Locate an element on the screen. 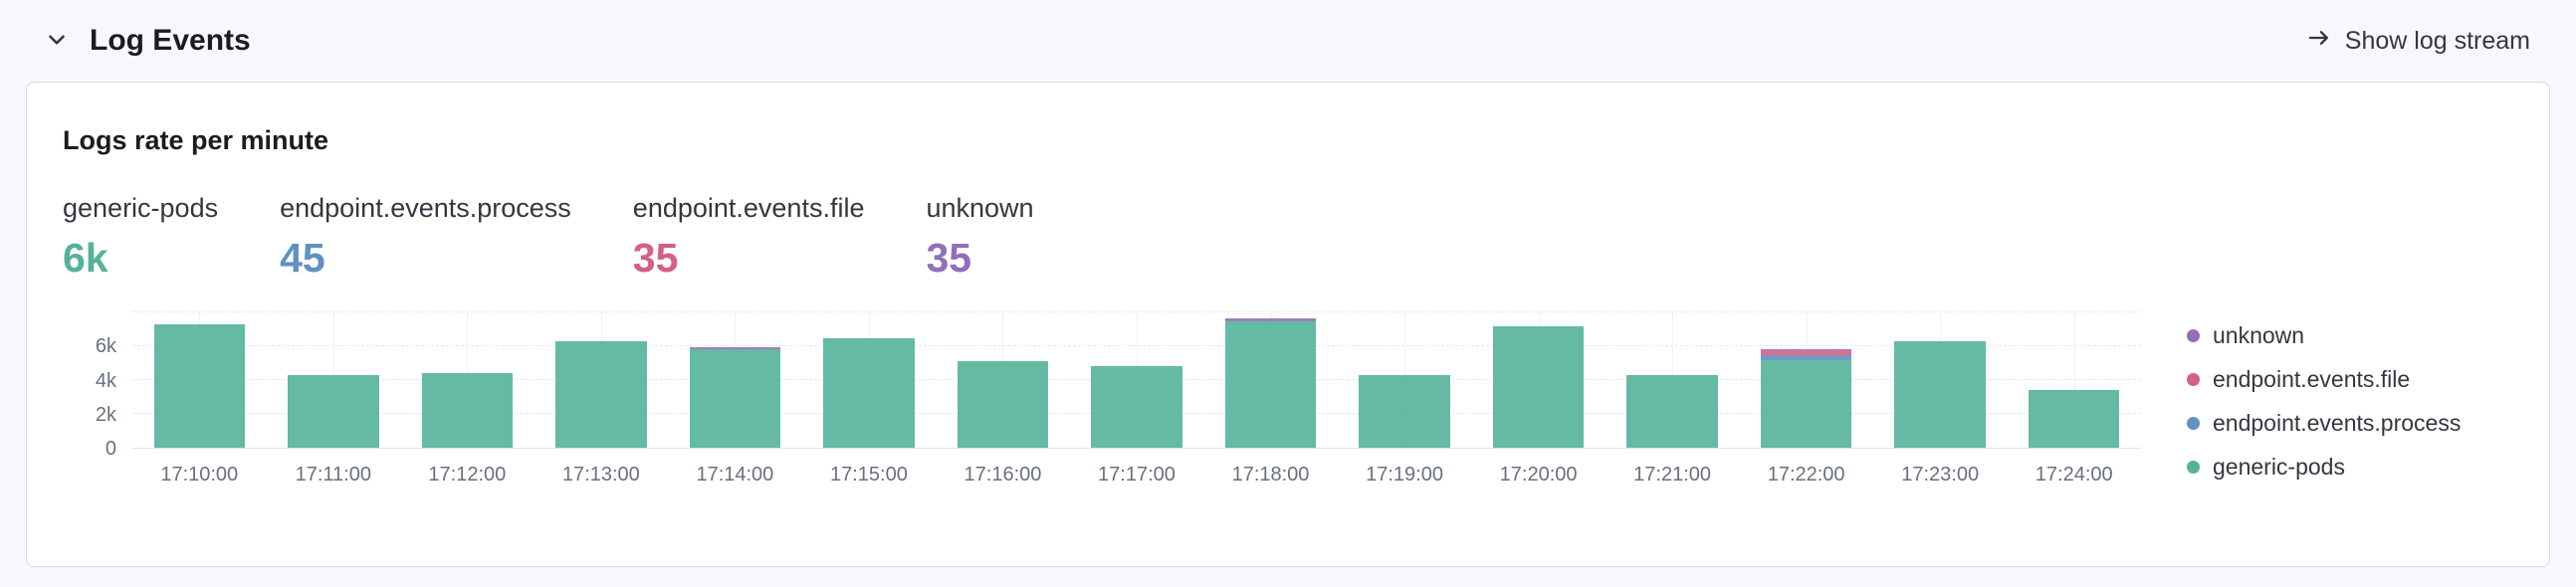 This screenshot has height=587, width=2576. gridline is located at coordinates (1136, 311).